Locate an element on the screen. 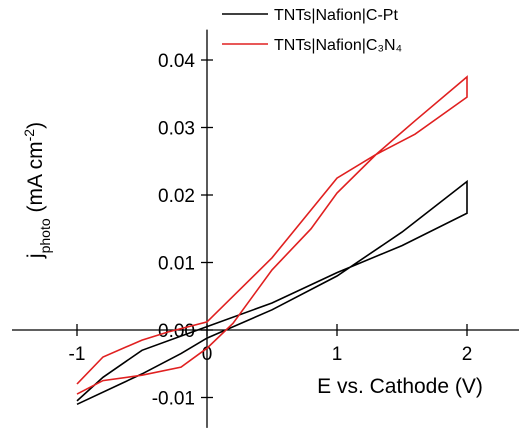 Image resolution: width=521 pixels, height=447 pixels. x-tick-label: 1 is located at coordinates (337, 354).